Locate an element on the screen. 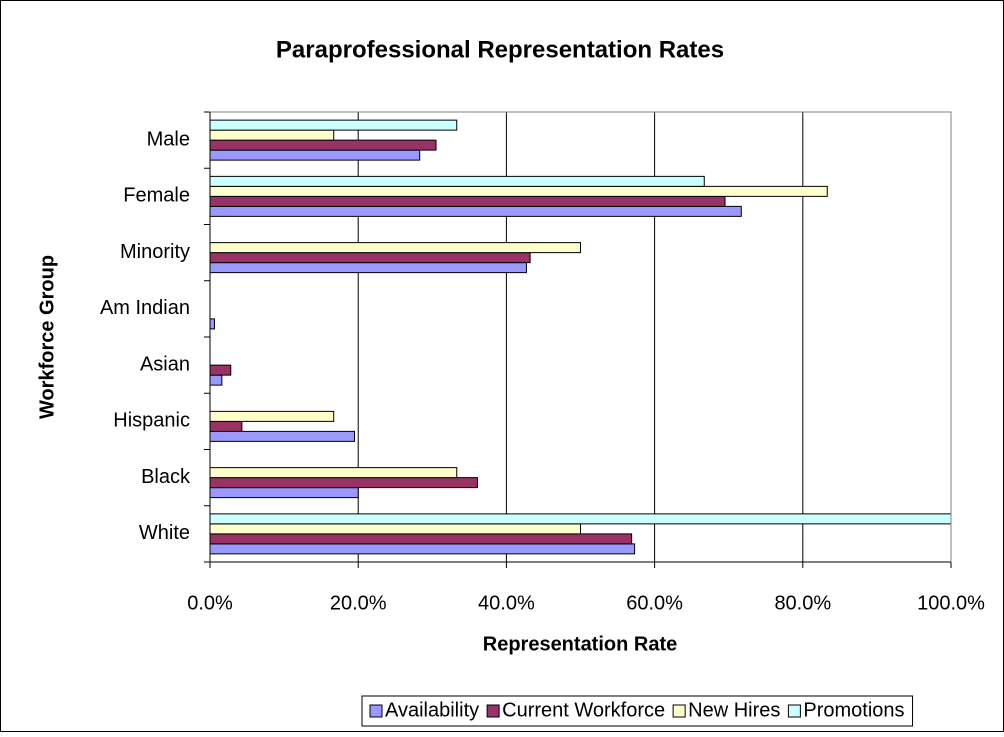  y-tick-label: Black is located at coordinates (166, 477).